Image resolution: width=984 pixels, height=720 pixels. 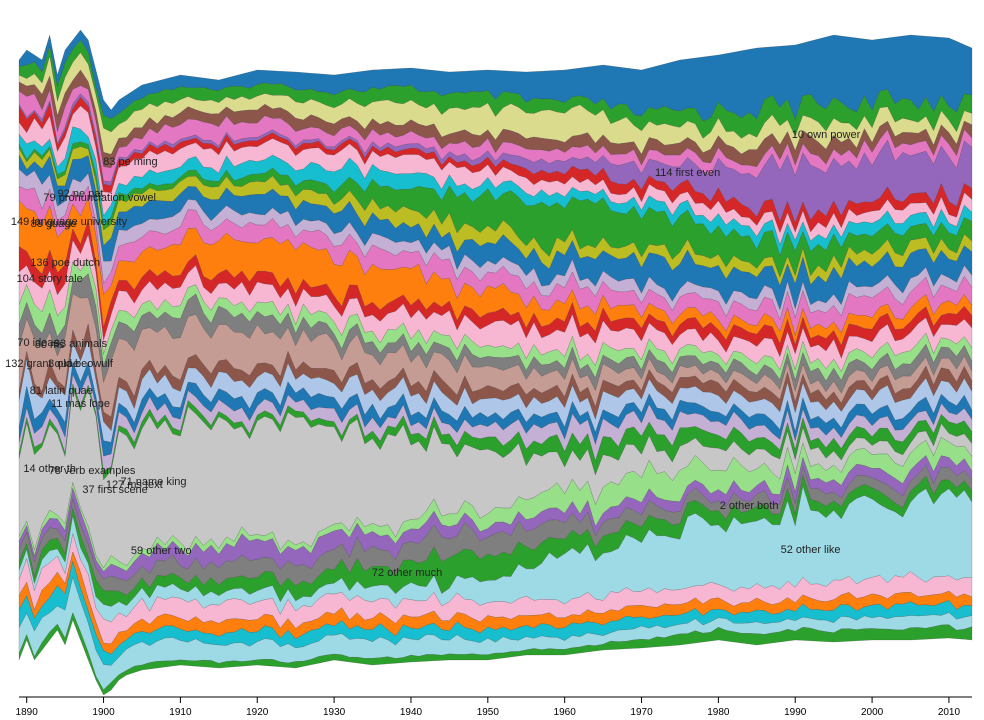 I want to click on topic-label: 88 guage, so click(x=54, y=224).